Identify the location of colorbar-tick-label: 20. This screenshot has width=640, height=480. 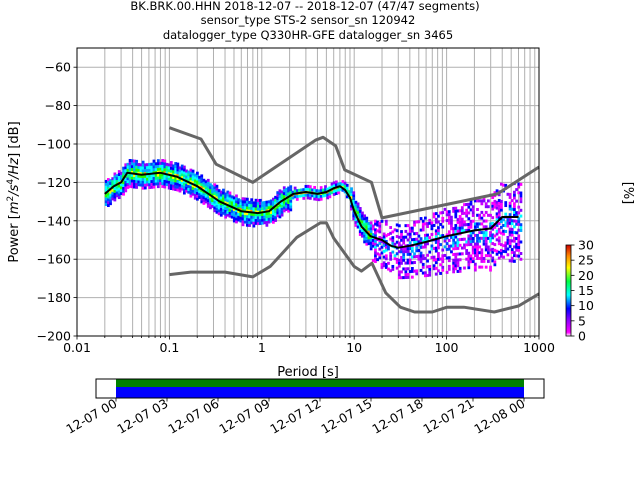
(586, 275).